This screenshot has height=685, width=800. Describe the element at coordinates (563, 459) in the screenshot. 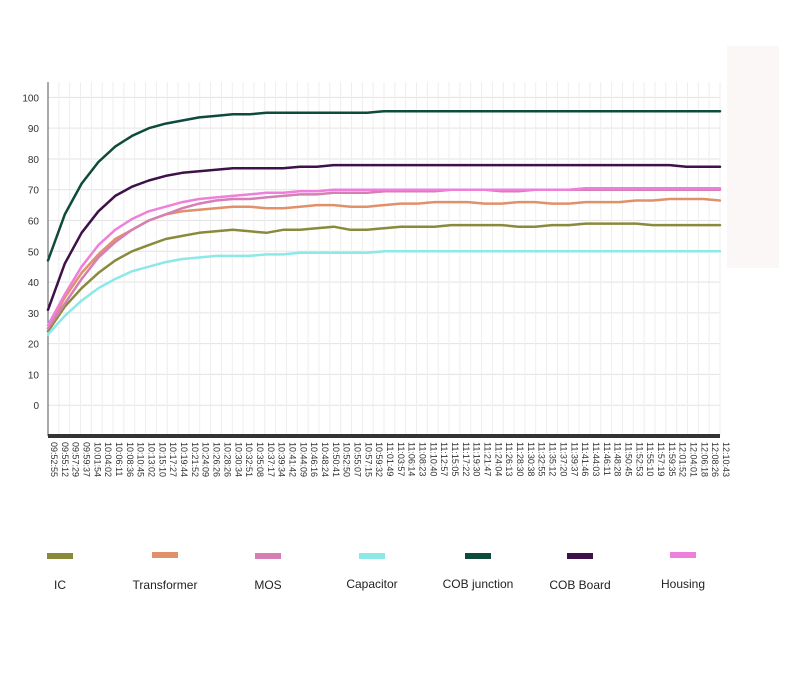

I see `x-tick-label: 11:37:20` at that location.